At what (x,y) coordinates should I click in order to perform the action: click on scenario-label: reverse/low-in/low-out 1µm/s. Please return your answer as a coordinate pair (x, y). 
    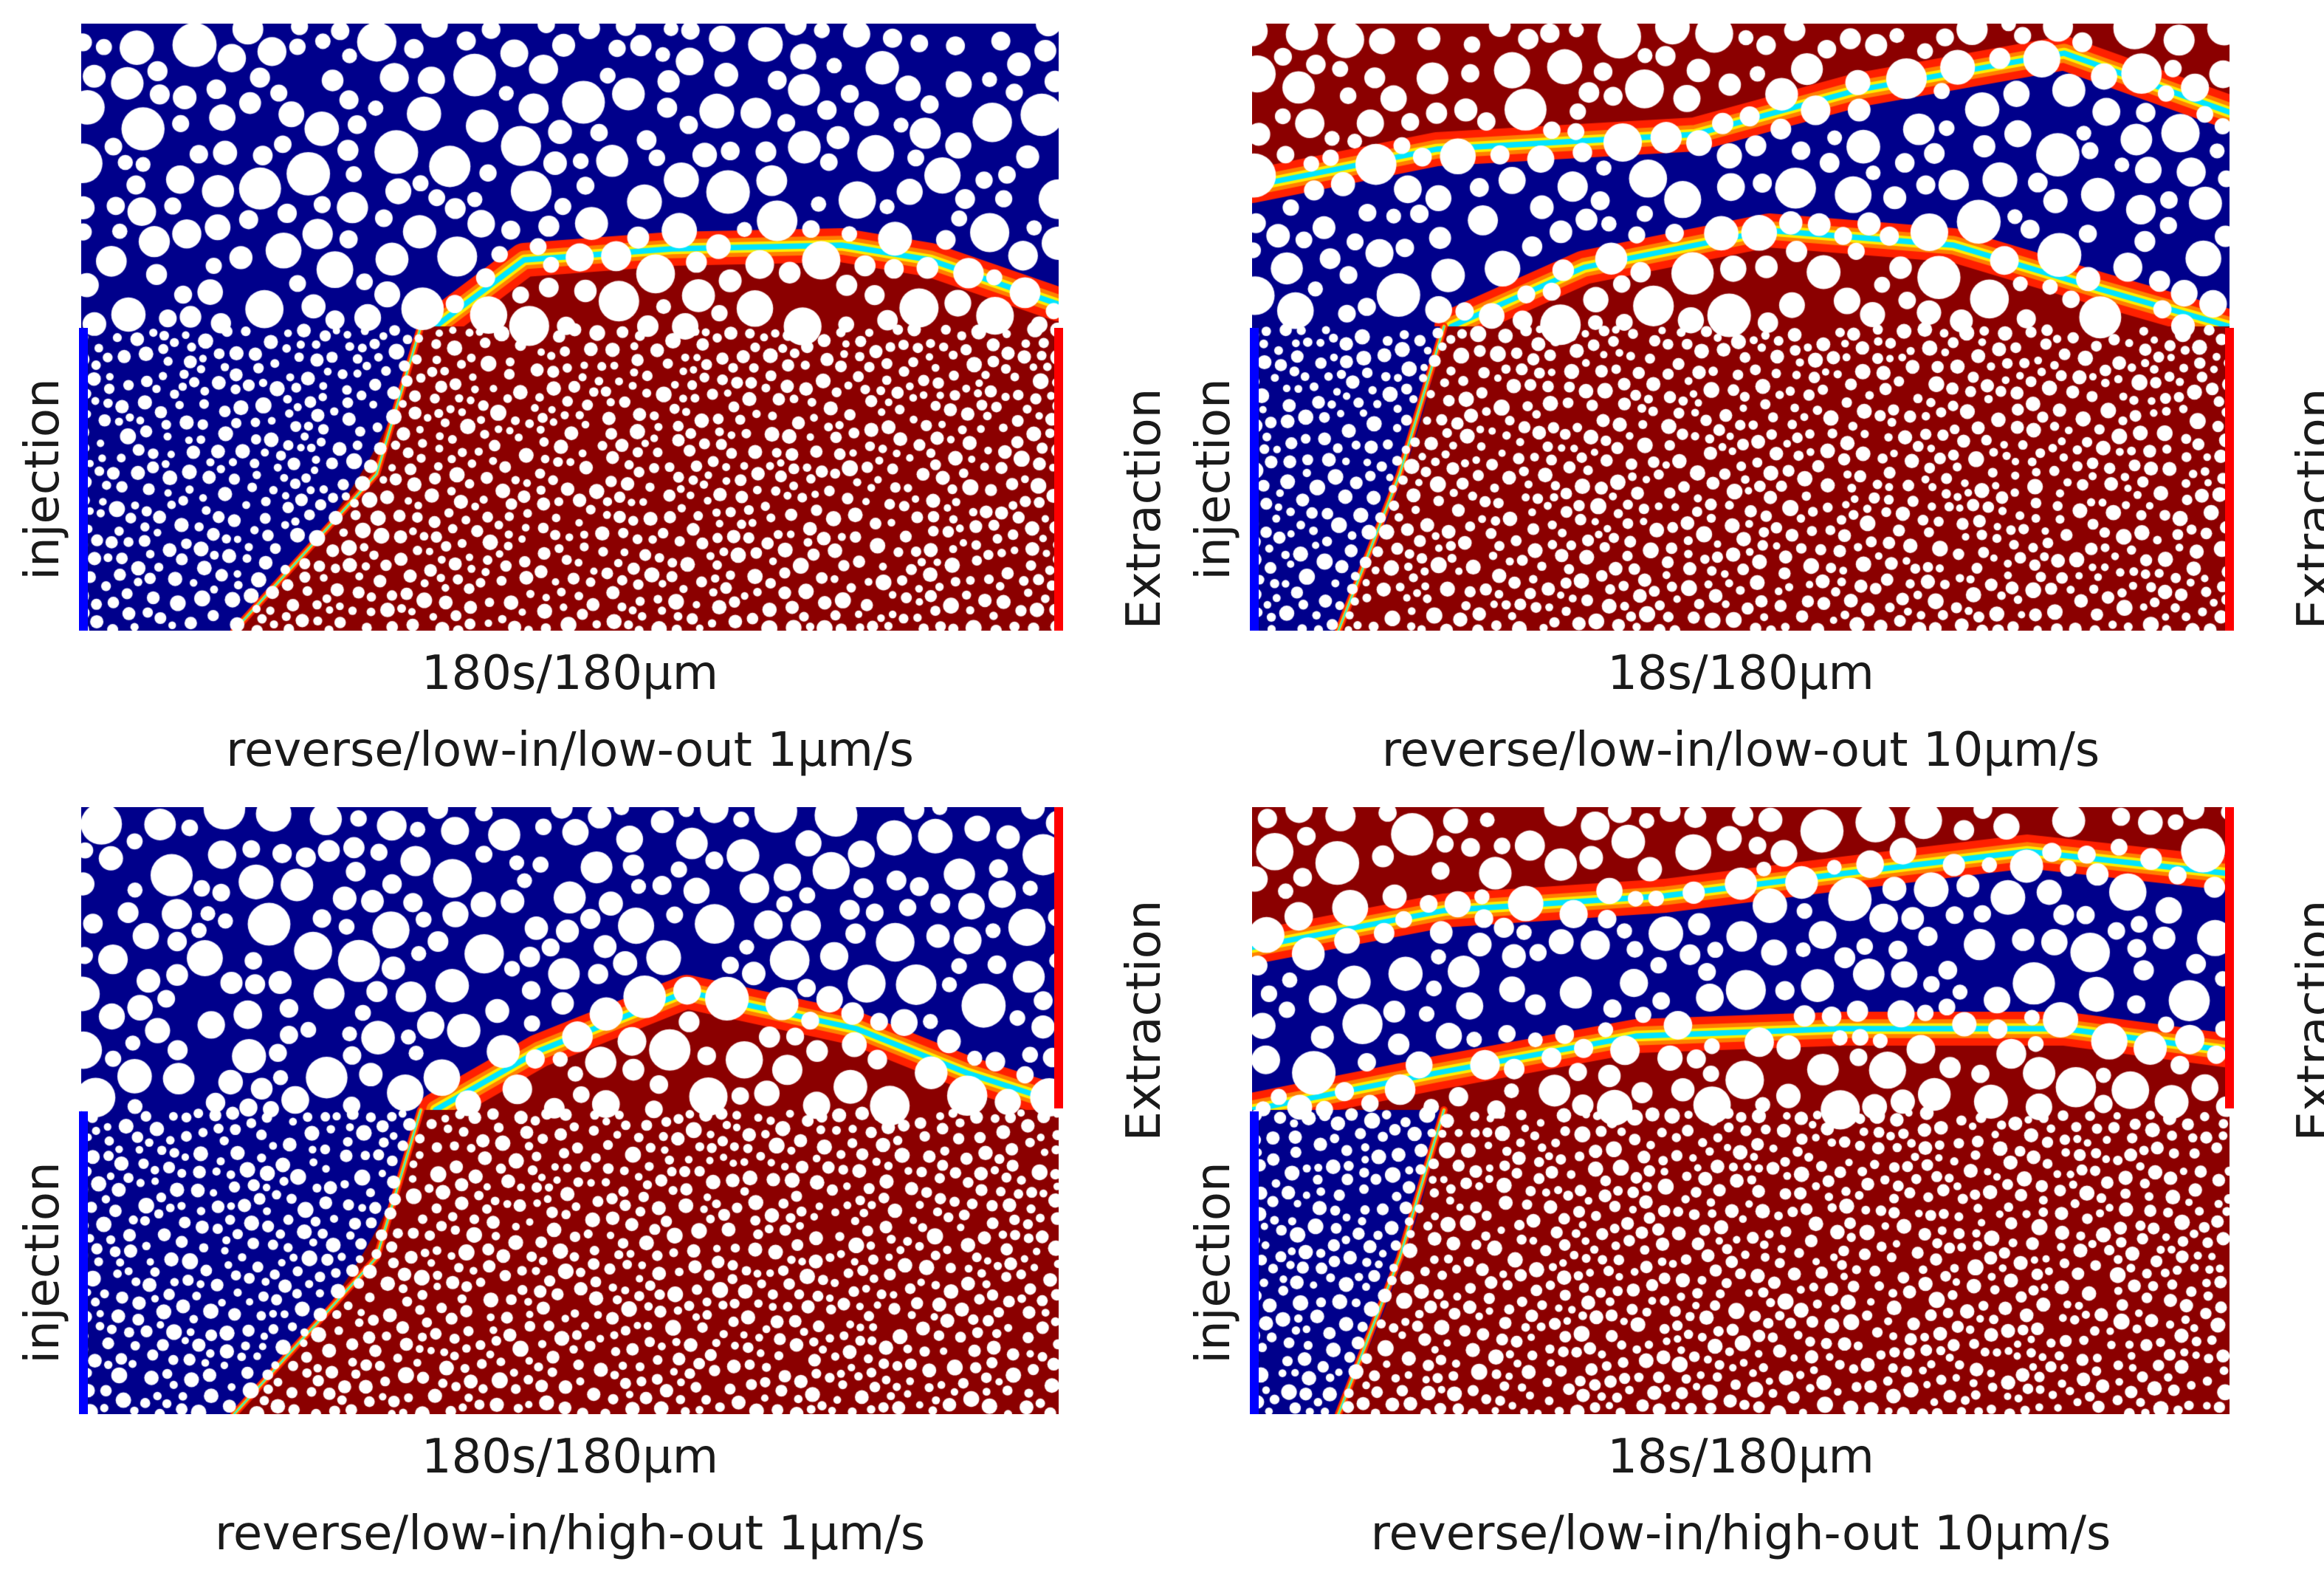
    Looking at the image, I should click on (570, 751).